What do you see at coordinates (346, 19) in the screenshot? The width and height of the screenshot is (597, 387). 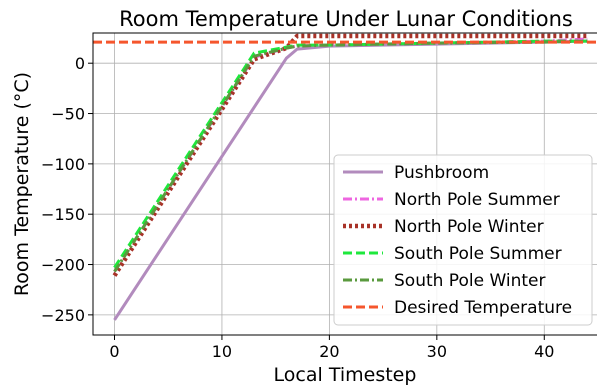 I see `chart-title: Room Temperature Under Lunar Conditions` at bounding box center [346, 19].